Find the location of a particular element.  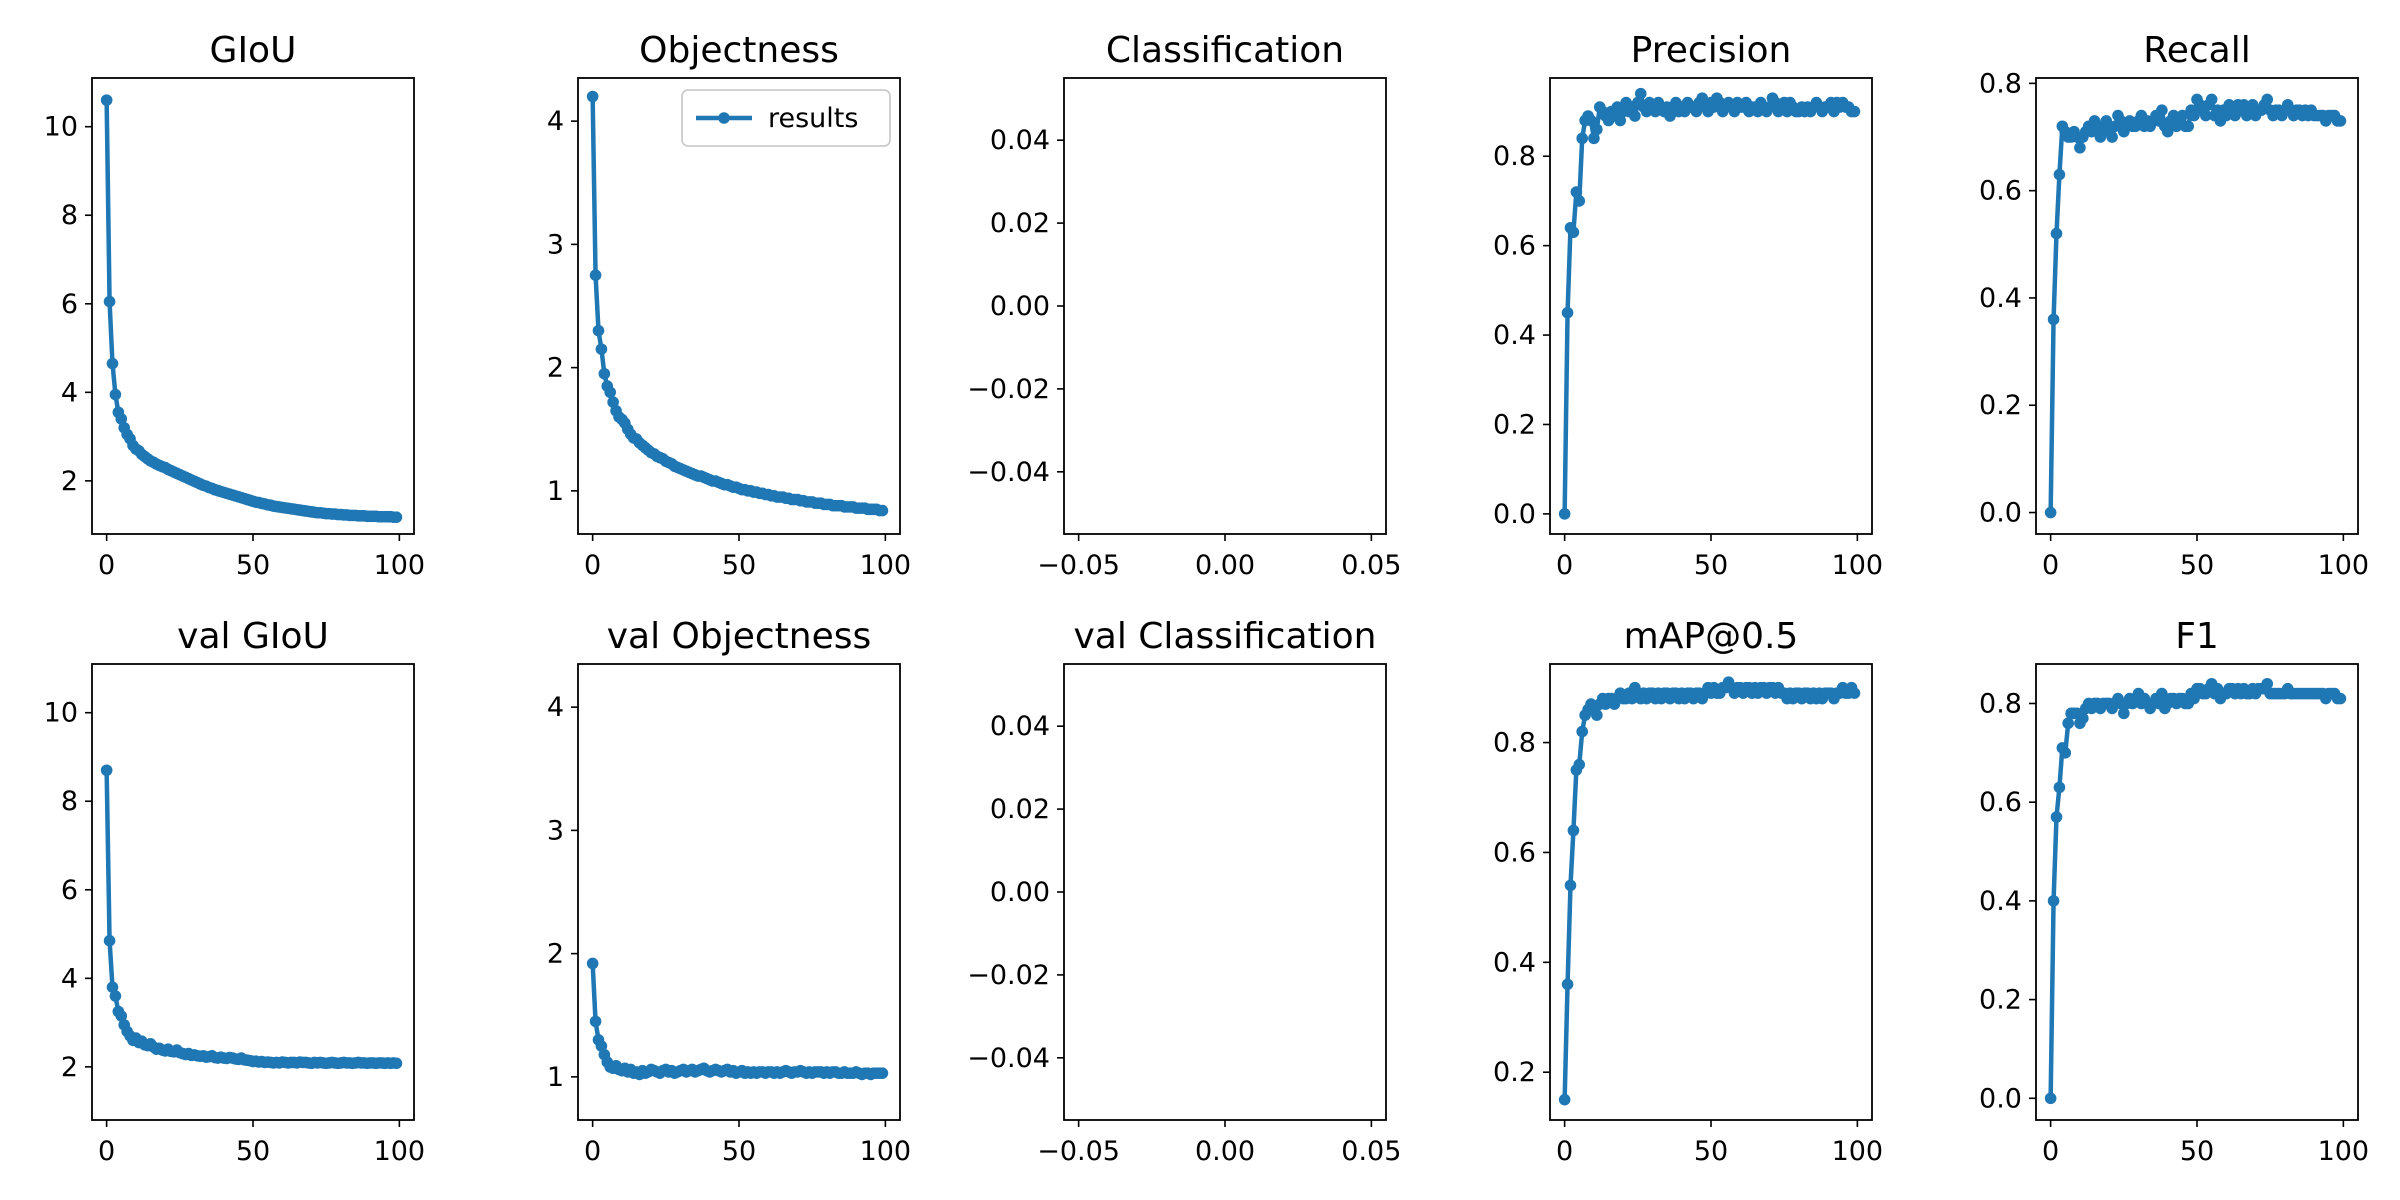

y-tick-label: −0.04 is located at coordinates (1008, 472).